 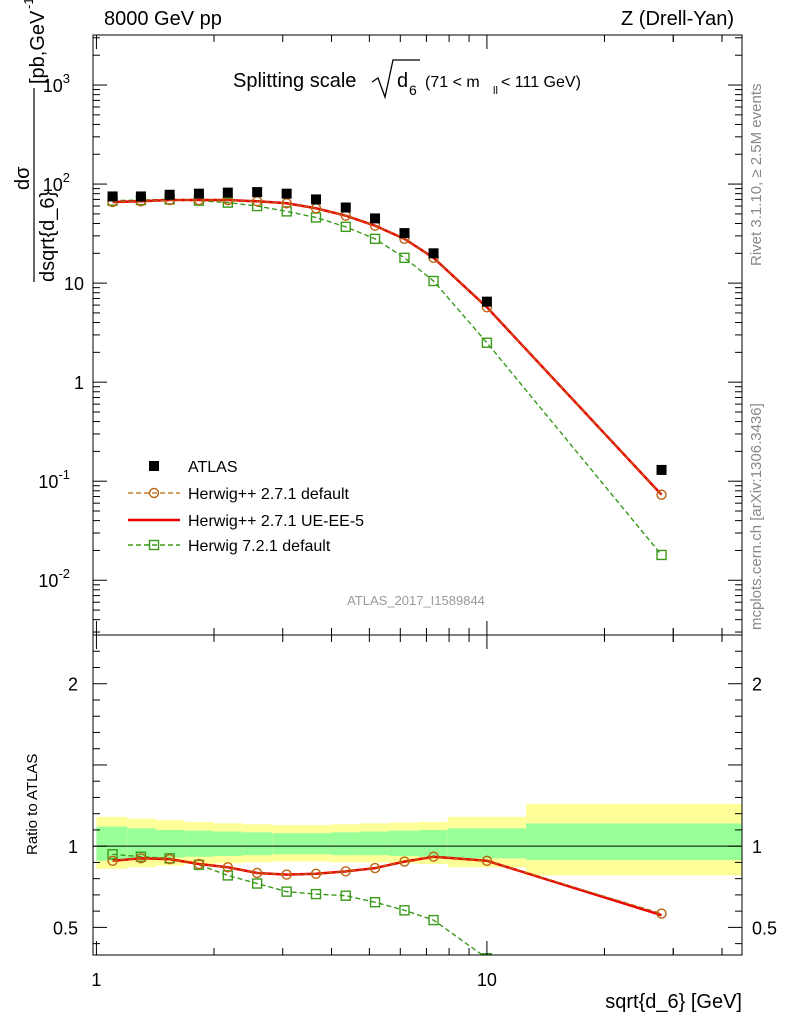 I want to click on y-tick-label-0: 10⁻², so click(x=54, y=578).